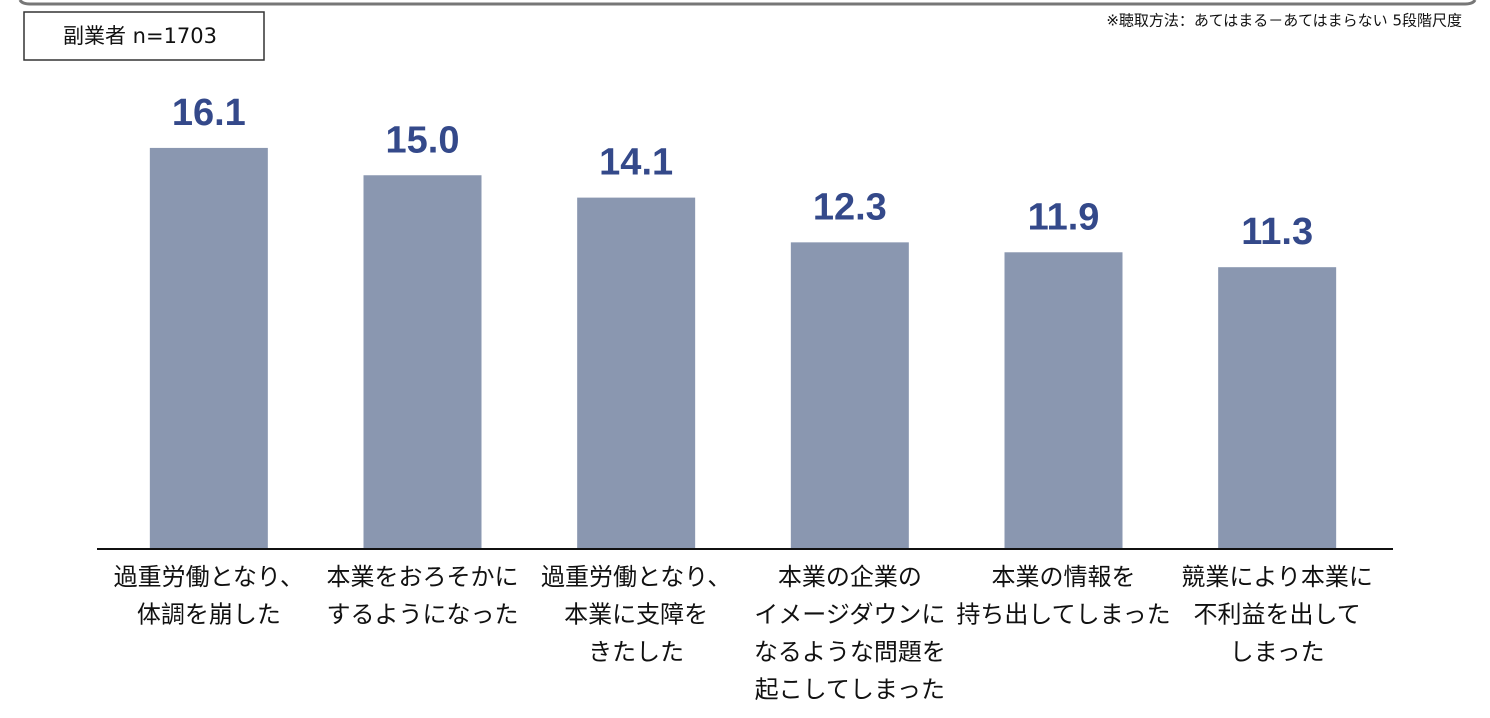 The image size is (1490, 718). Describe the element at coordinates (140, 36) in the screenshot. I see `sample-label: 副業者 n=1703` at that location.